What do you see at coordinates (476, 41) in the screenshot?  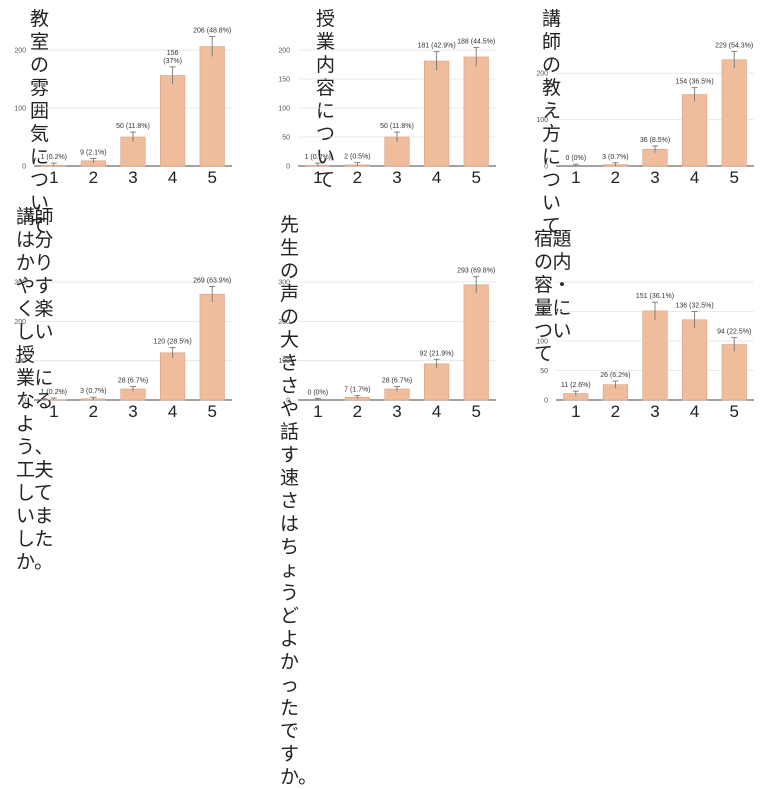 I see `data-label: 188 (44.5%)` at bounding box center [476, 41].